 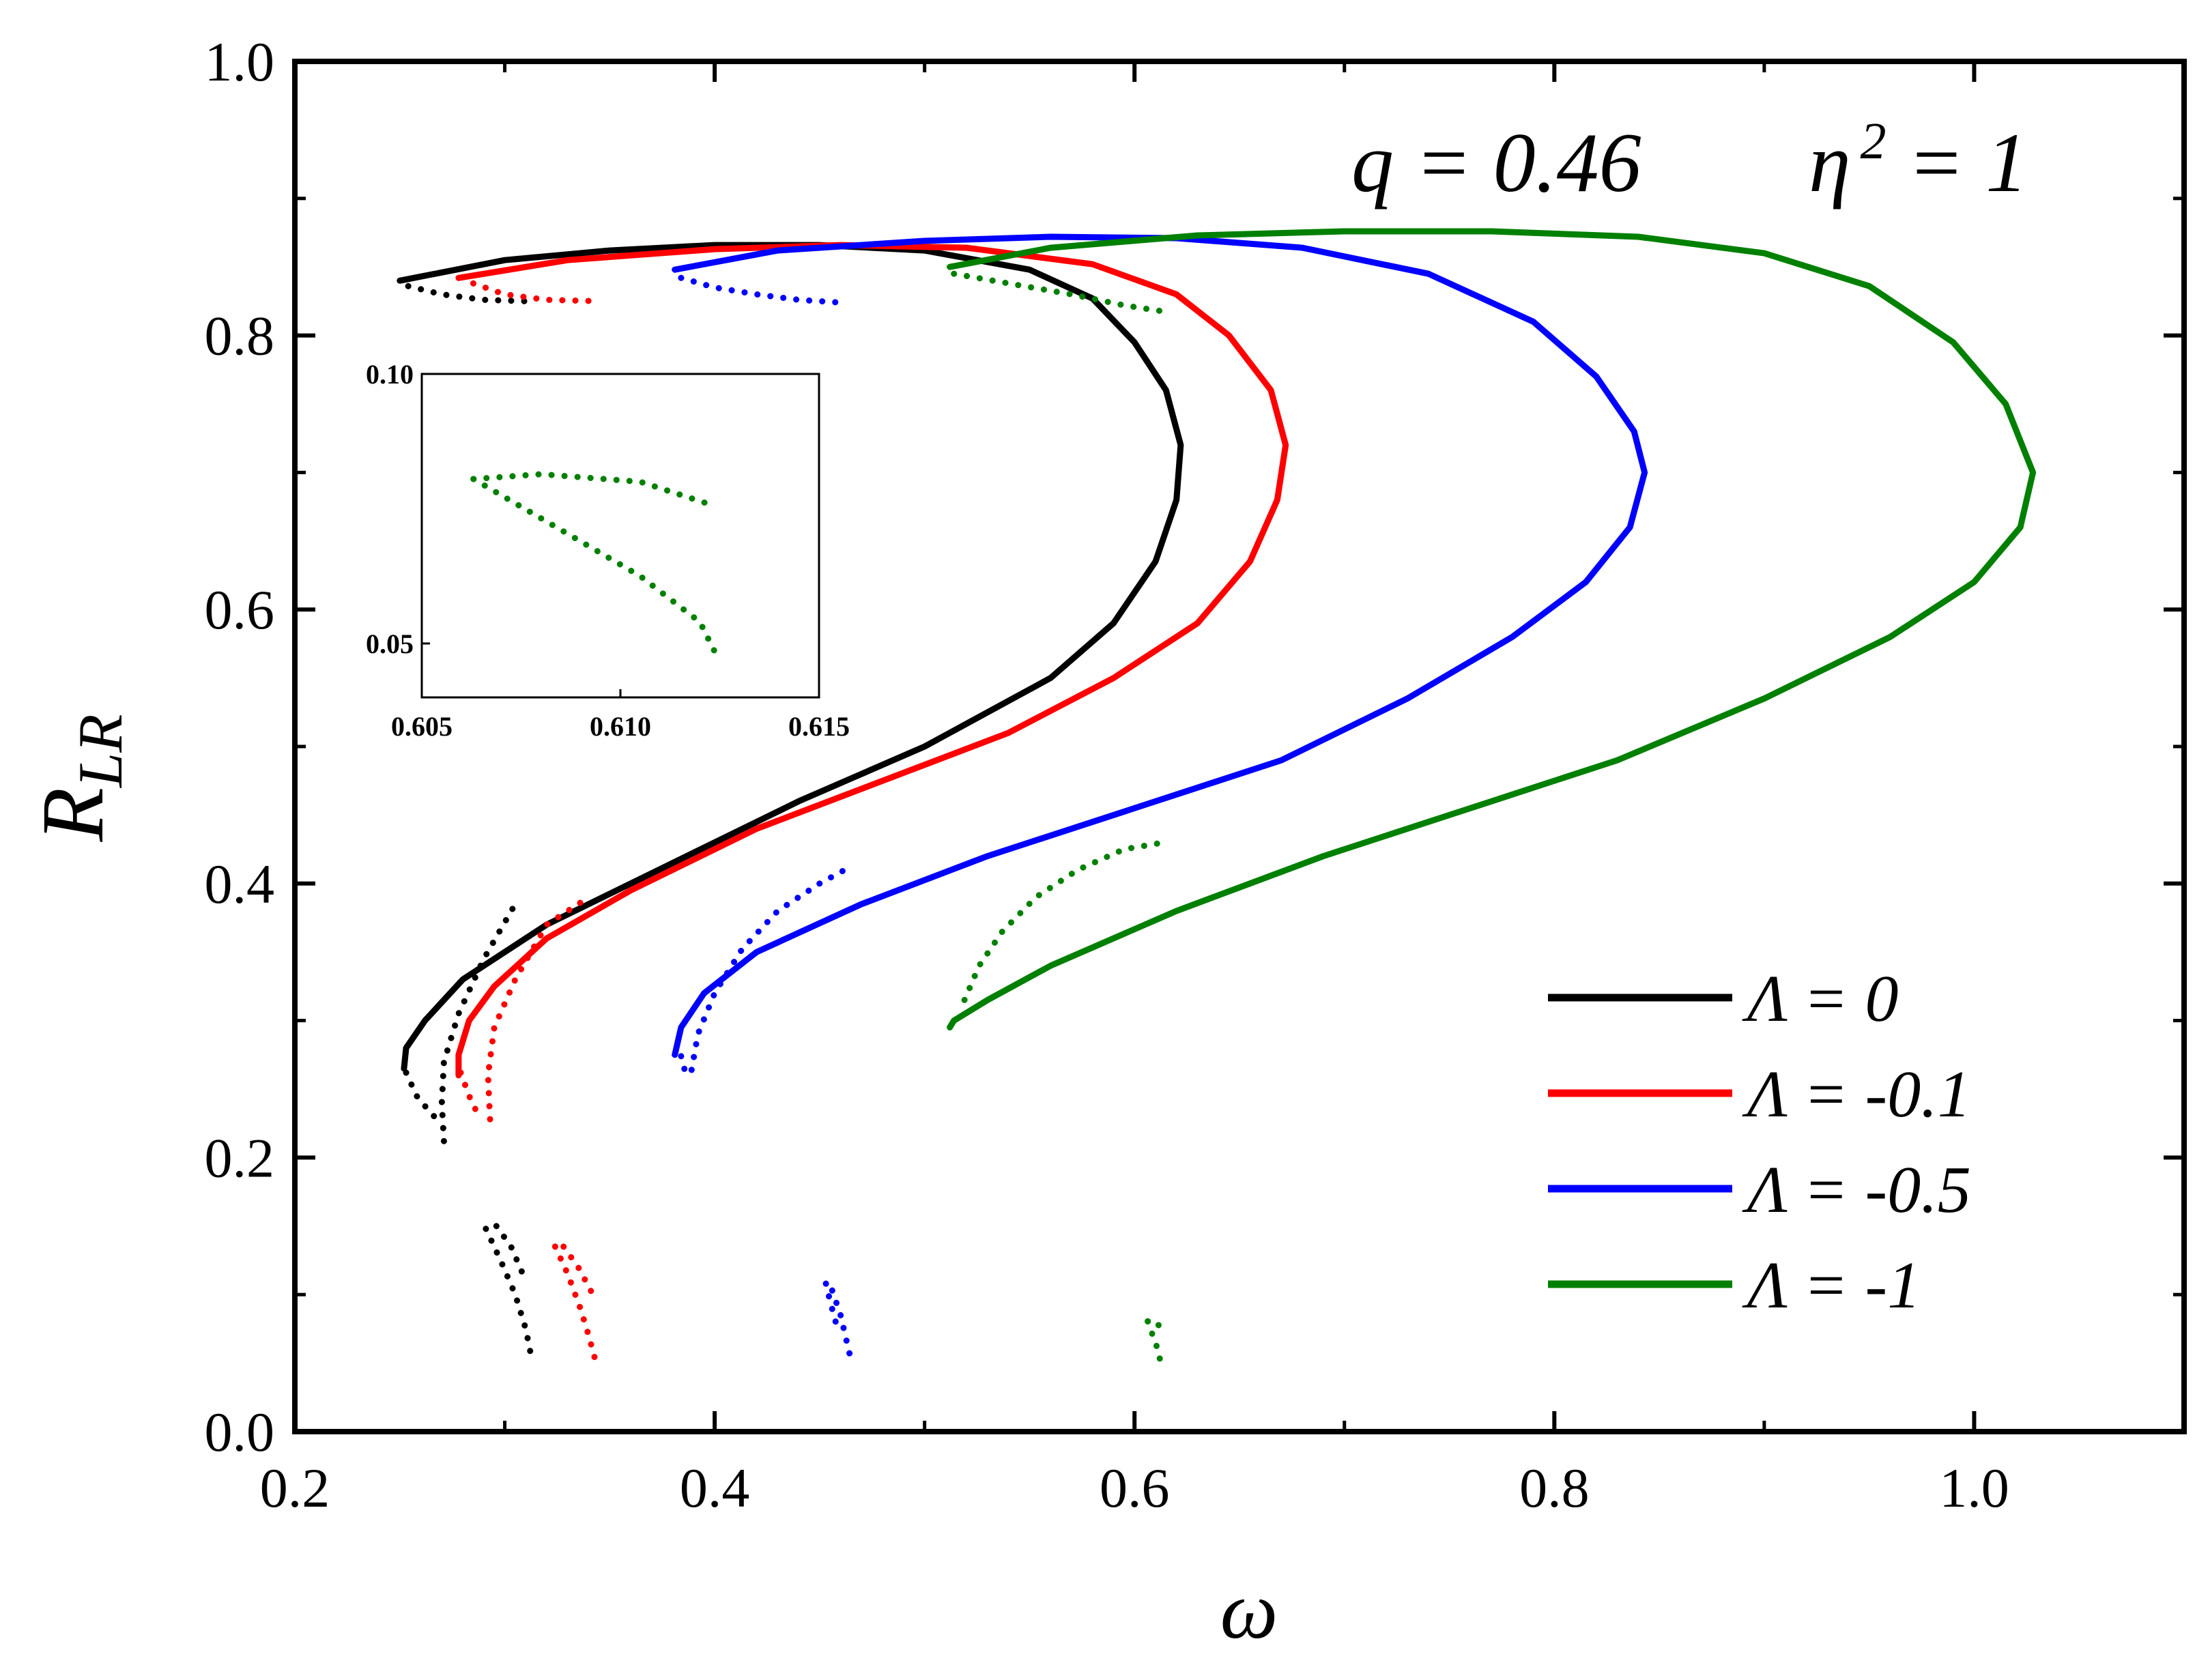 I want to click on legend-label: Λ = 0, so click(x=1821, y=999).